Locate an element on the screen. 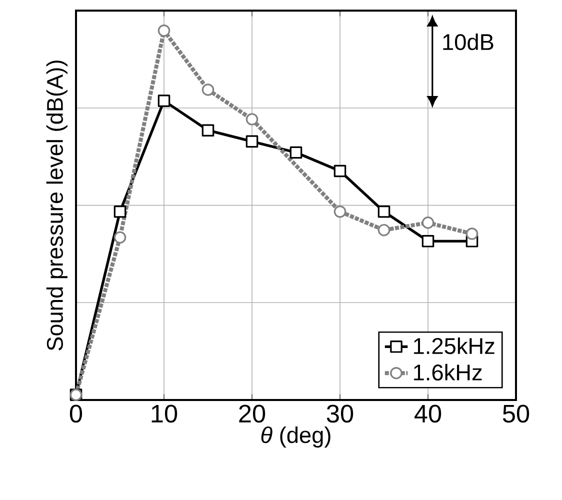 The width and height of the screenshot is (562, 500). x-tick-label: 50 is located at coordinates (516, 413).